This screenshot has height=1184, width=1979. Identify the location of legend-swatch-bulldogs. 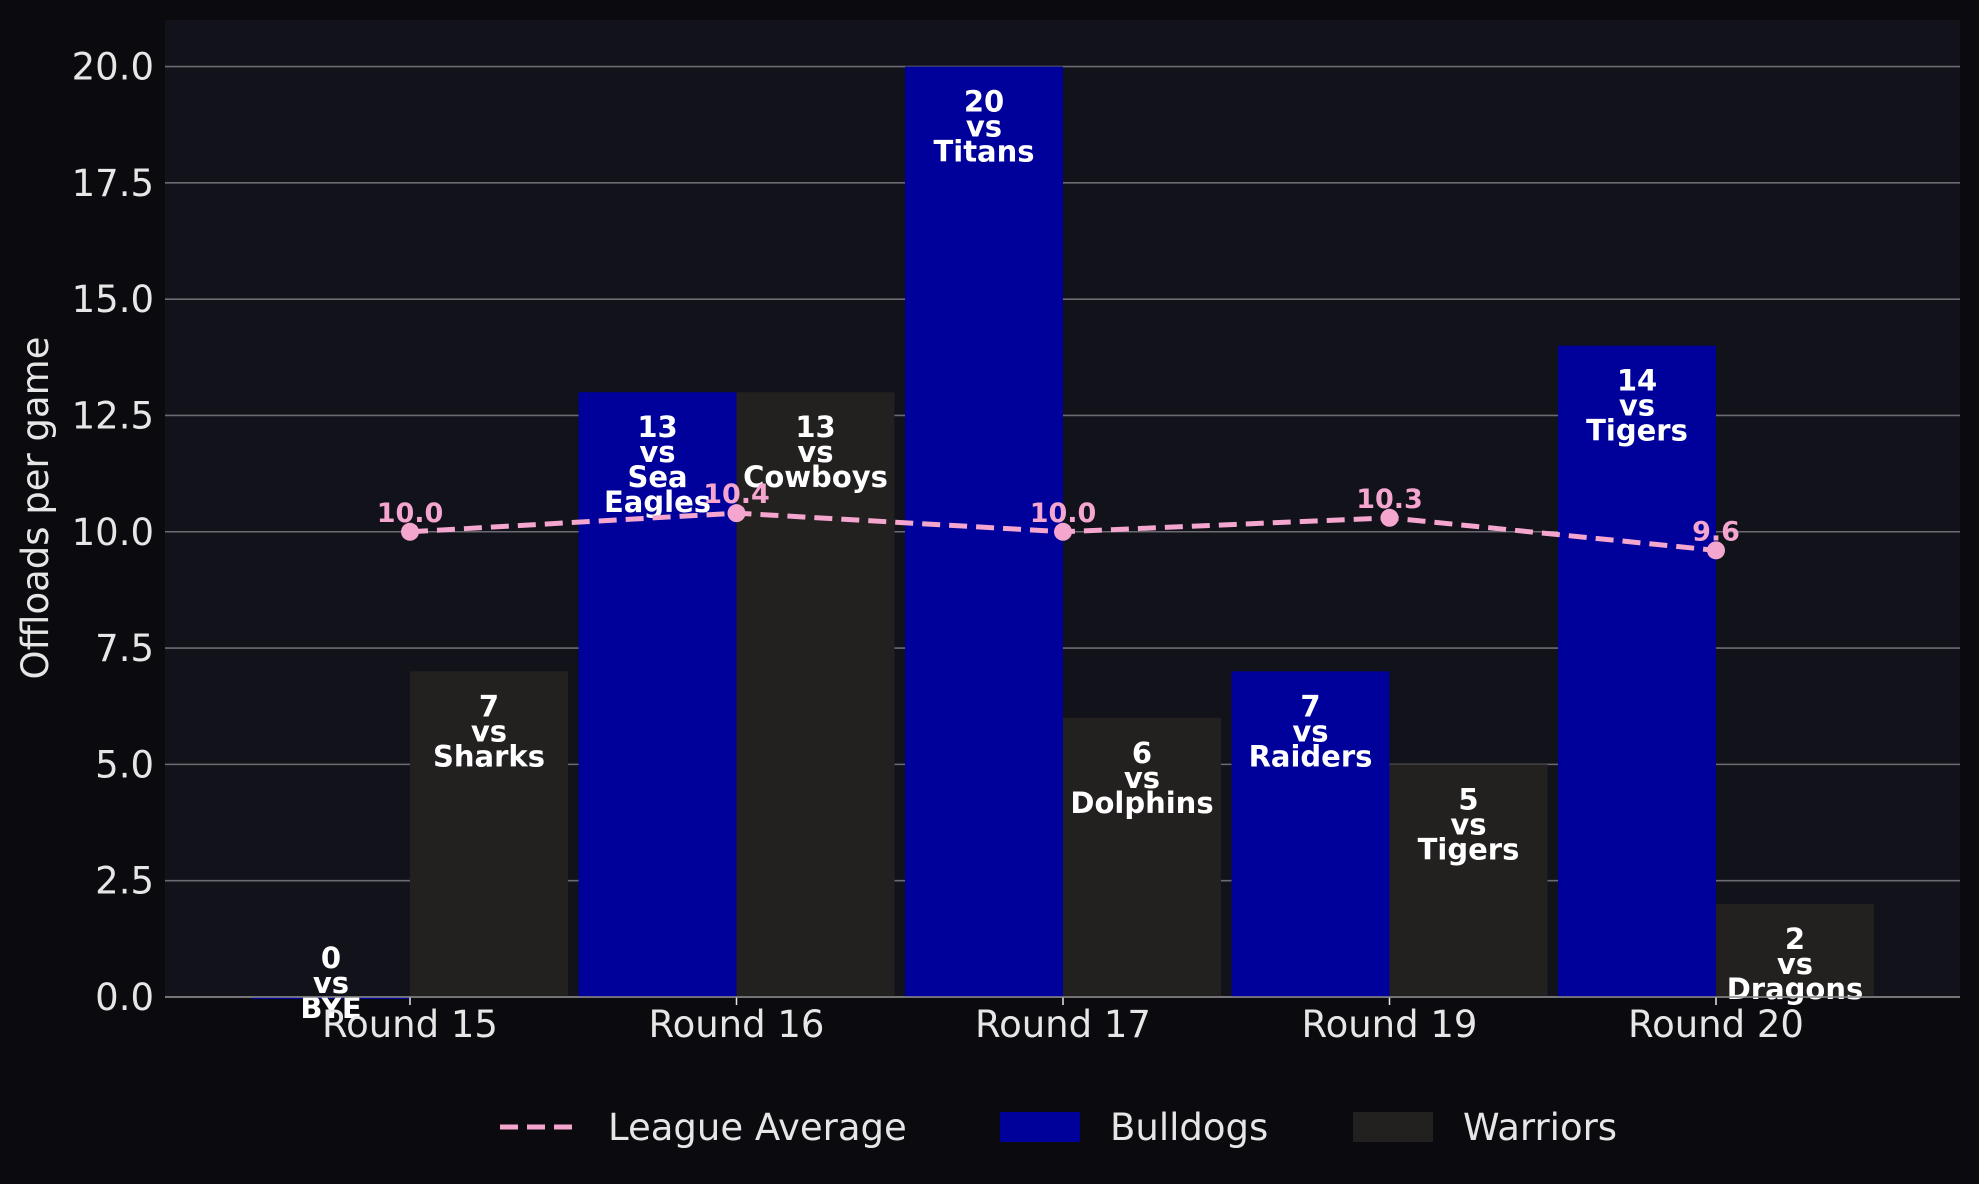
(1040, 1127).